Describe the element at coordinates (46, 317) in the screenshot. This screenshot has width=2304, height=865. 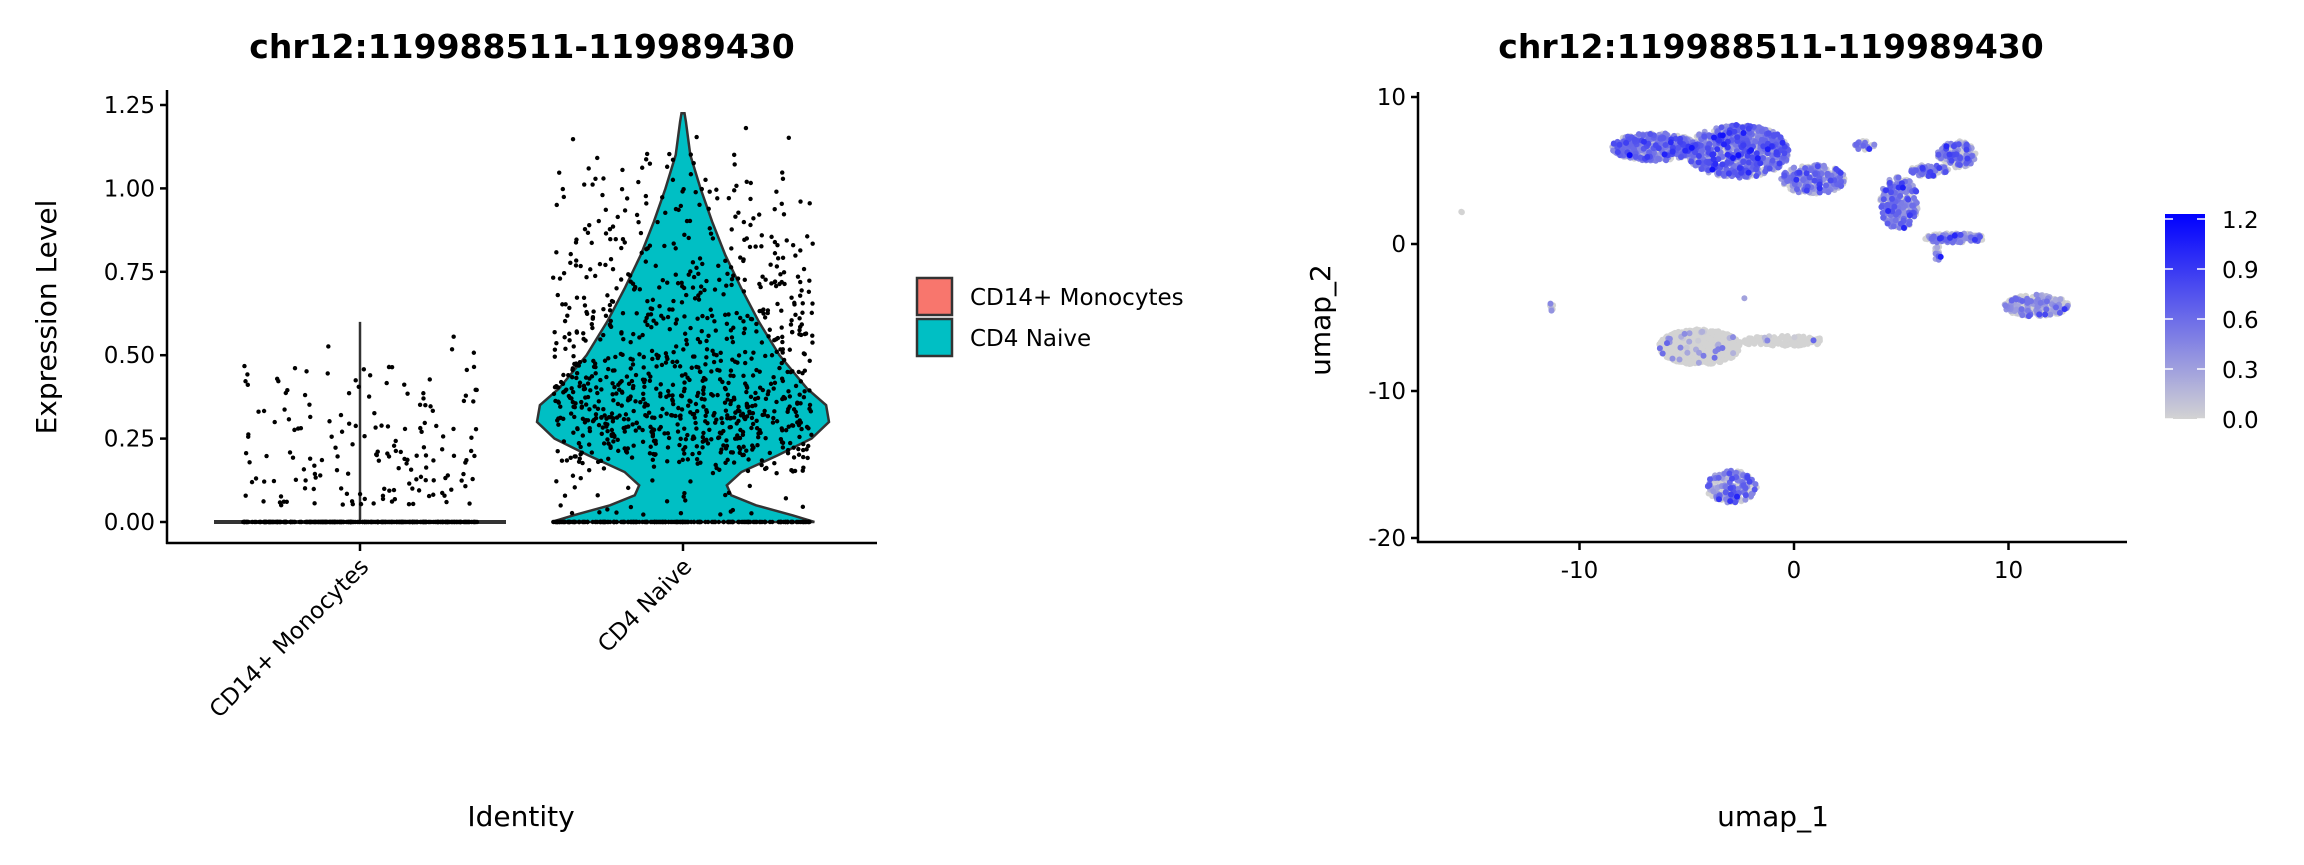
I see `violin-y-label: Expression Level` at that location.